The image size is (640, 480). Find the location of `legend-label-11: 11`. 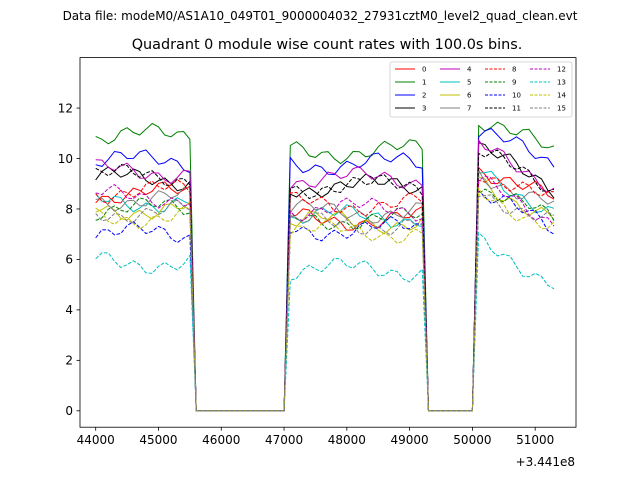

legend-label-11: 11 is located at coordinates (516, 109).